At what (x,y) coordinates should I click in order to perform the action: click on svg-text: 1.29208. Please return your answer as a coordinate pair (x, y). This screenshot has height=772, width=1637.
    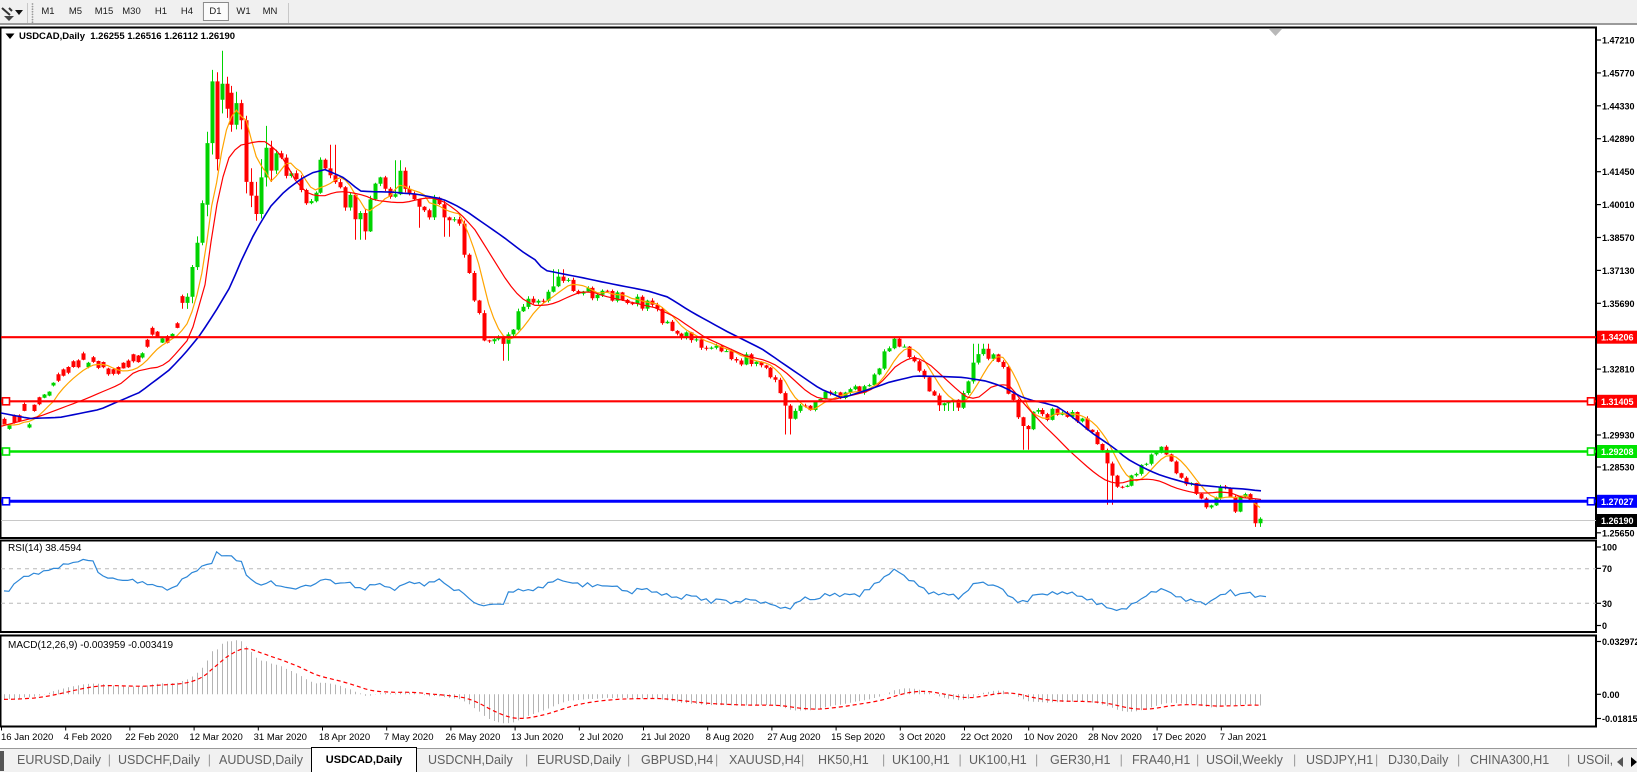
    Looking at the image, I should click on (1617, 452).